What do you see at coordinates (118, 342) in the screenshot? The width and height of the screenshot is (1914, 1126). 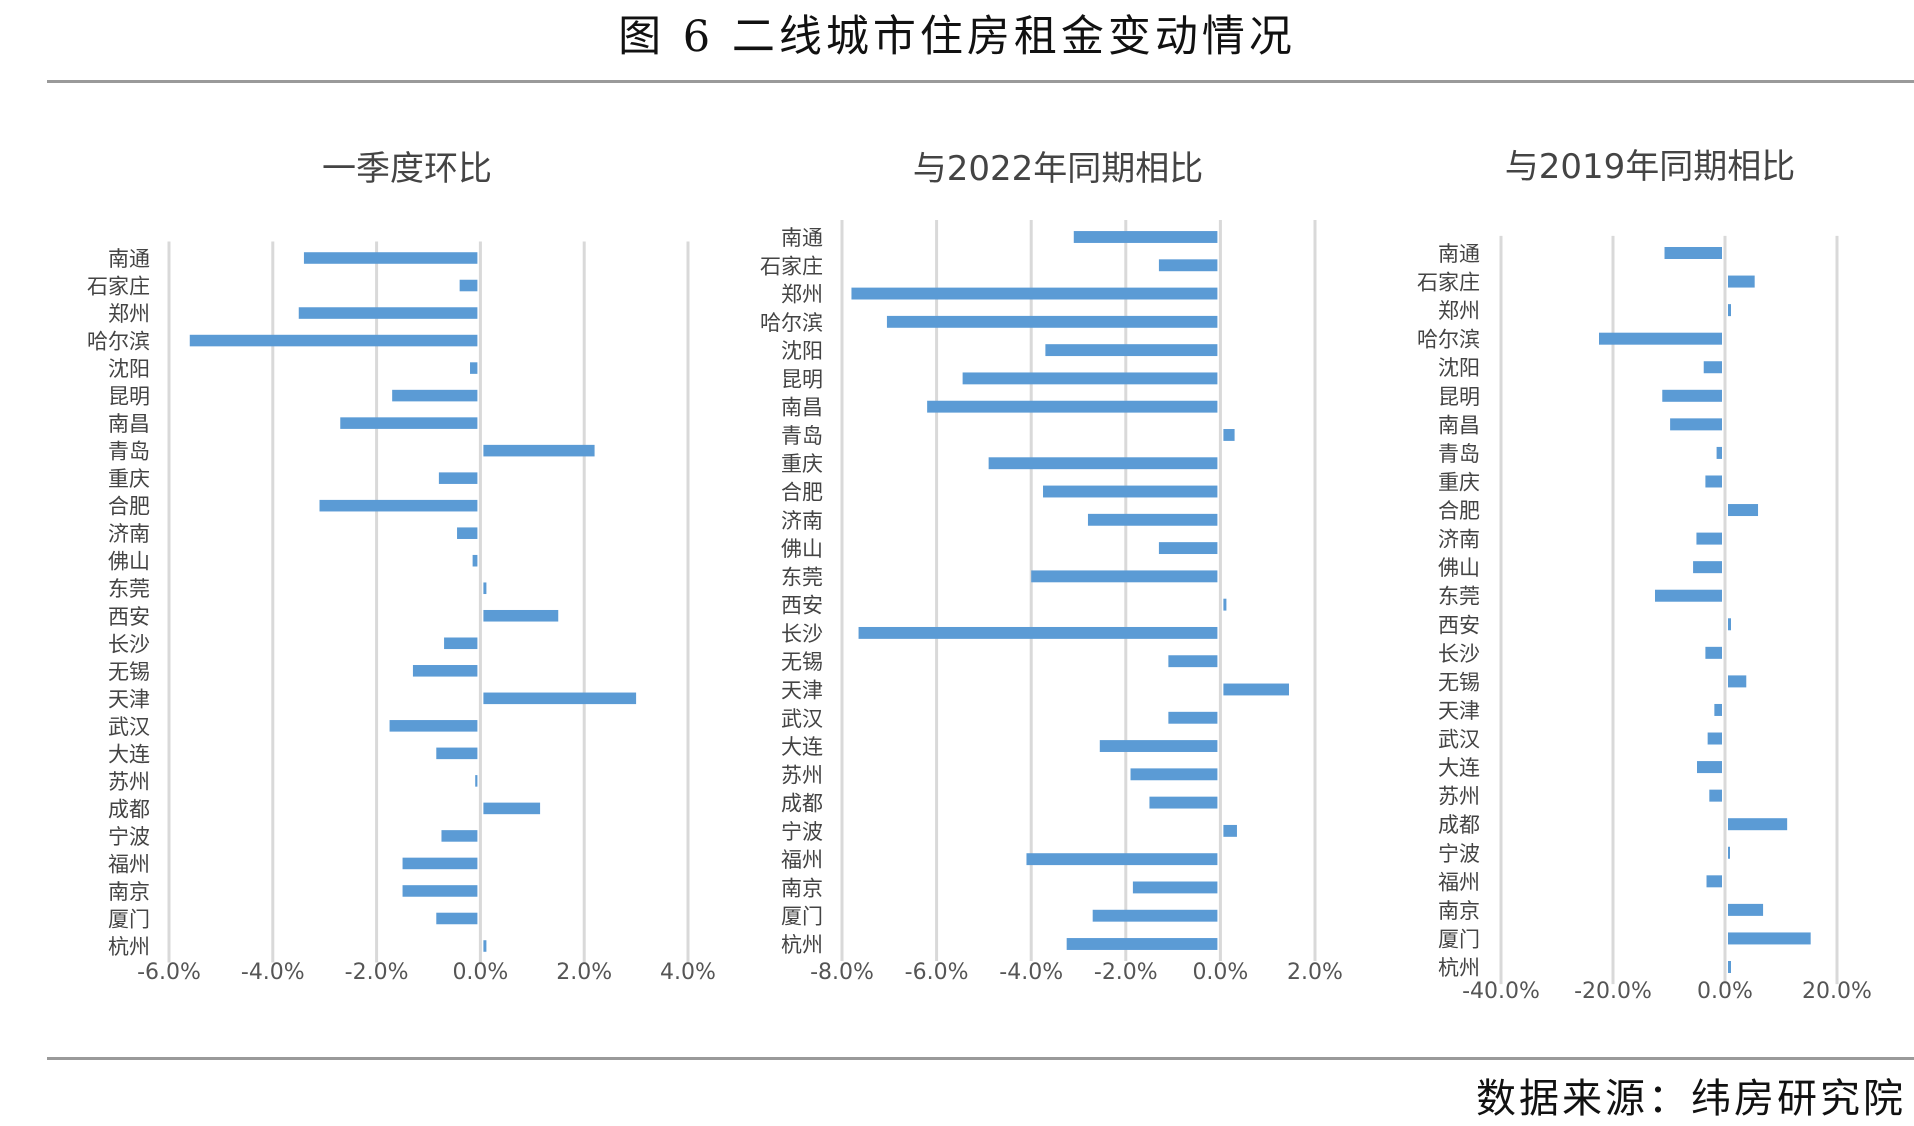 I see `chart-1-category-label: 哈尔滨` at bounding box center [118, 342].